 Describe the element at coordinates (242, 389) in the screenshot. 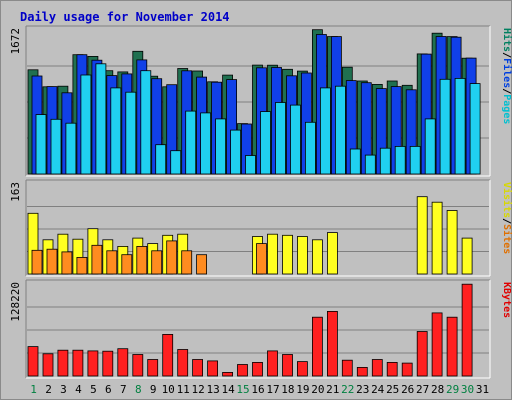

I see `x-tick-label: 15` at that location.